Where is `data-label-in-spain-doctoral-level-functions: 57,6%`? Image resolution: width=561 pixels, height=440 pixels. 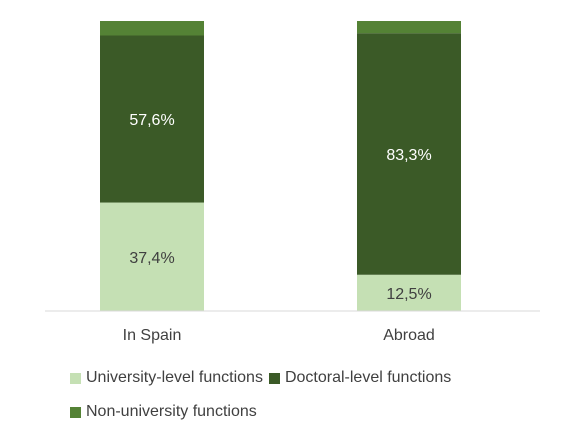 data-label-in-spain-doctoral-level-functions: 57,6% is located at coordinates (151, 120).